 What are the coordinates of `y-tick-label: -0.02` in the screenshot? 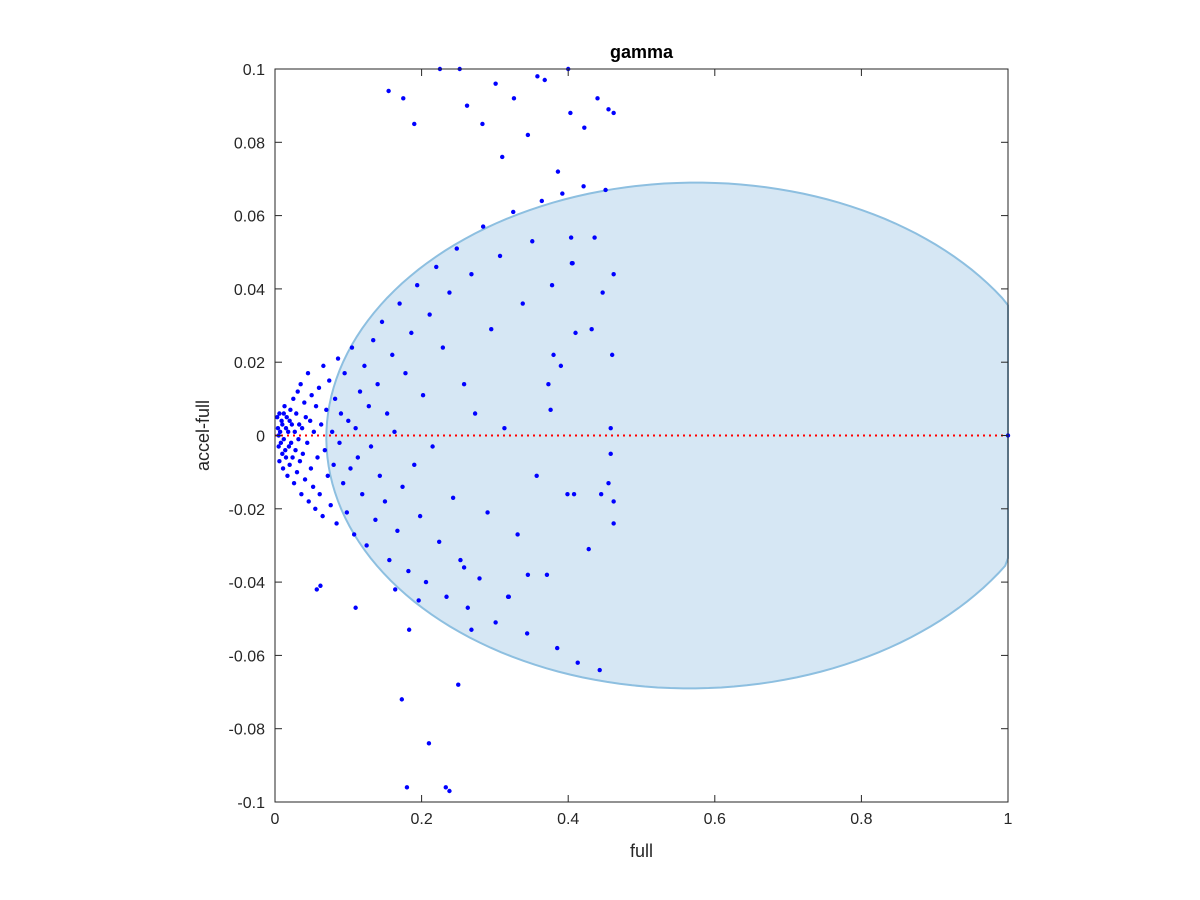 It's located at (247, 510).